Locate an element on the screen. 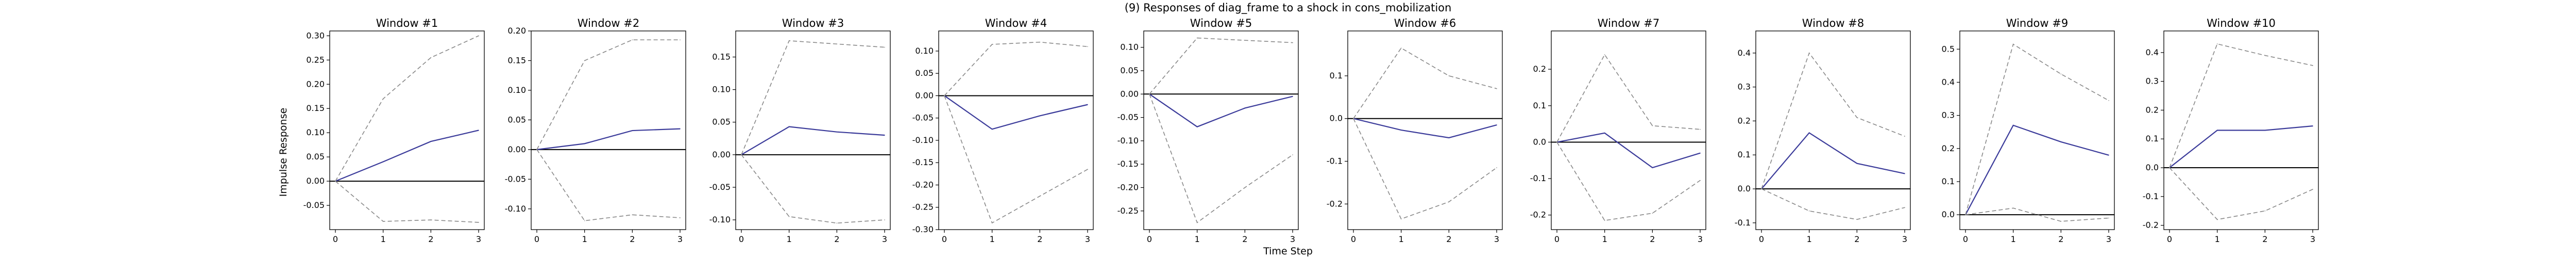 The height and width of the screenshot is (258, 2576). panel-title: Window #8 is located at coordinates (1833, 23).